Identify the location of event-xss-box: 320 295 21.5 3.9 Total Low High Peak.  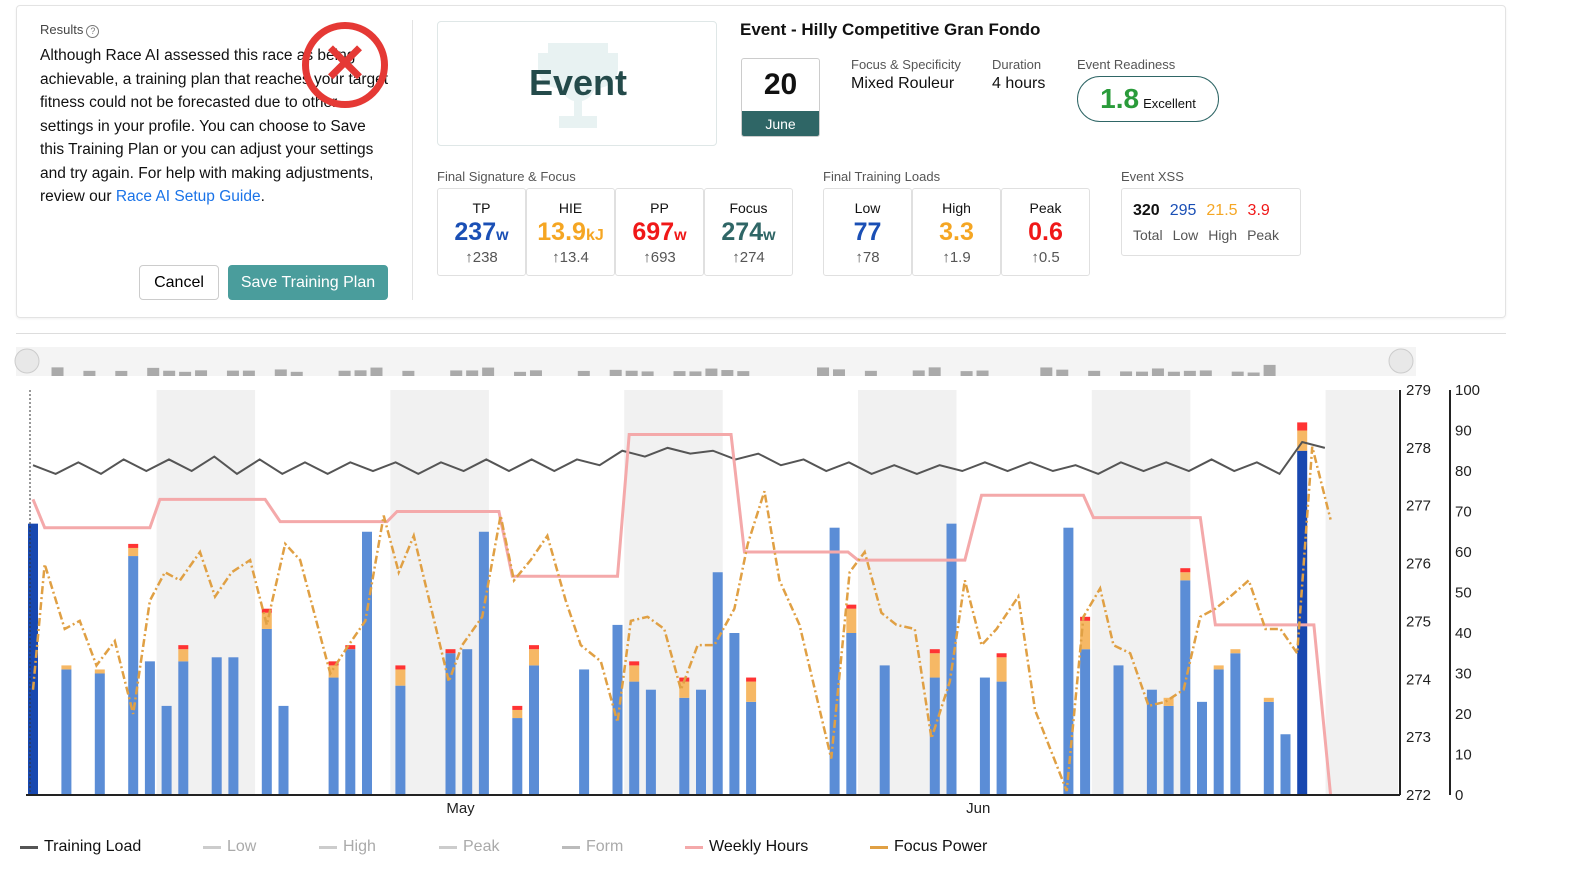
(1211, 222).